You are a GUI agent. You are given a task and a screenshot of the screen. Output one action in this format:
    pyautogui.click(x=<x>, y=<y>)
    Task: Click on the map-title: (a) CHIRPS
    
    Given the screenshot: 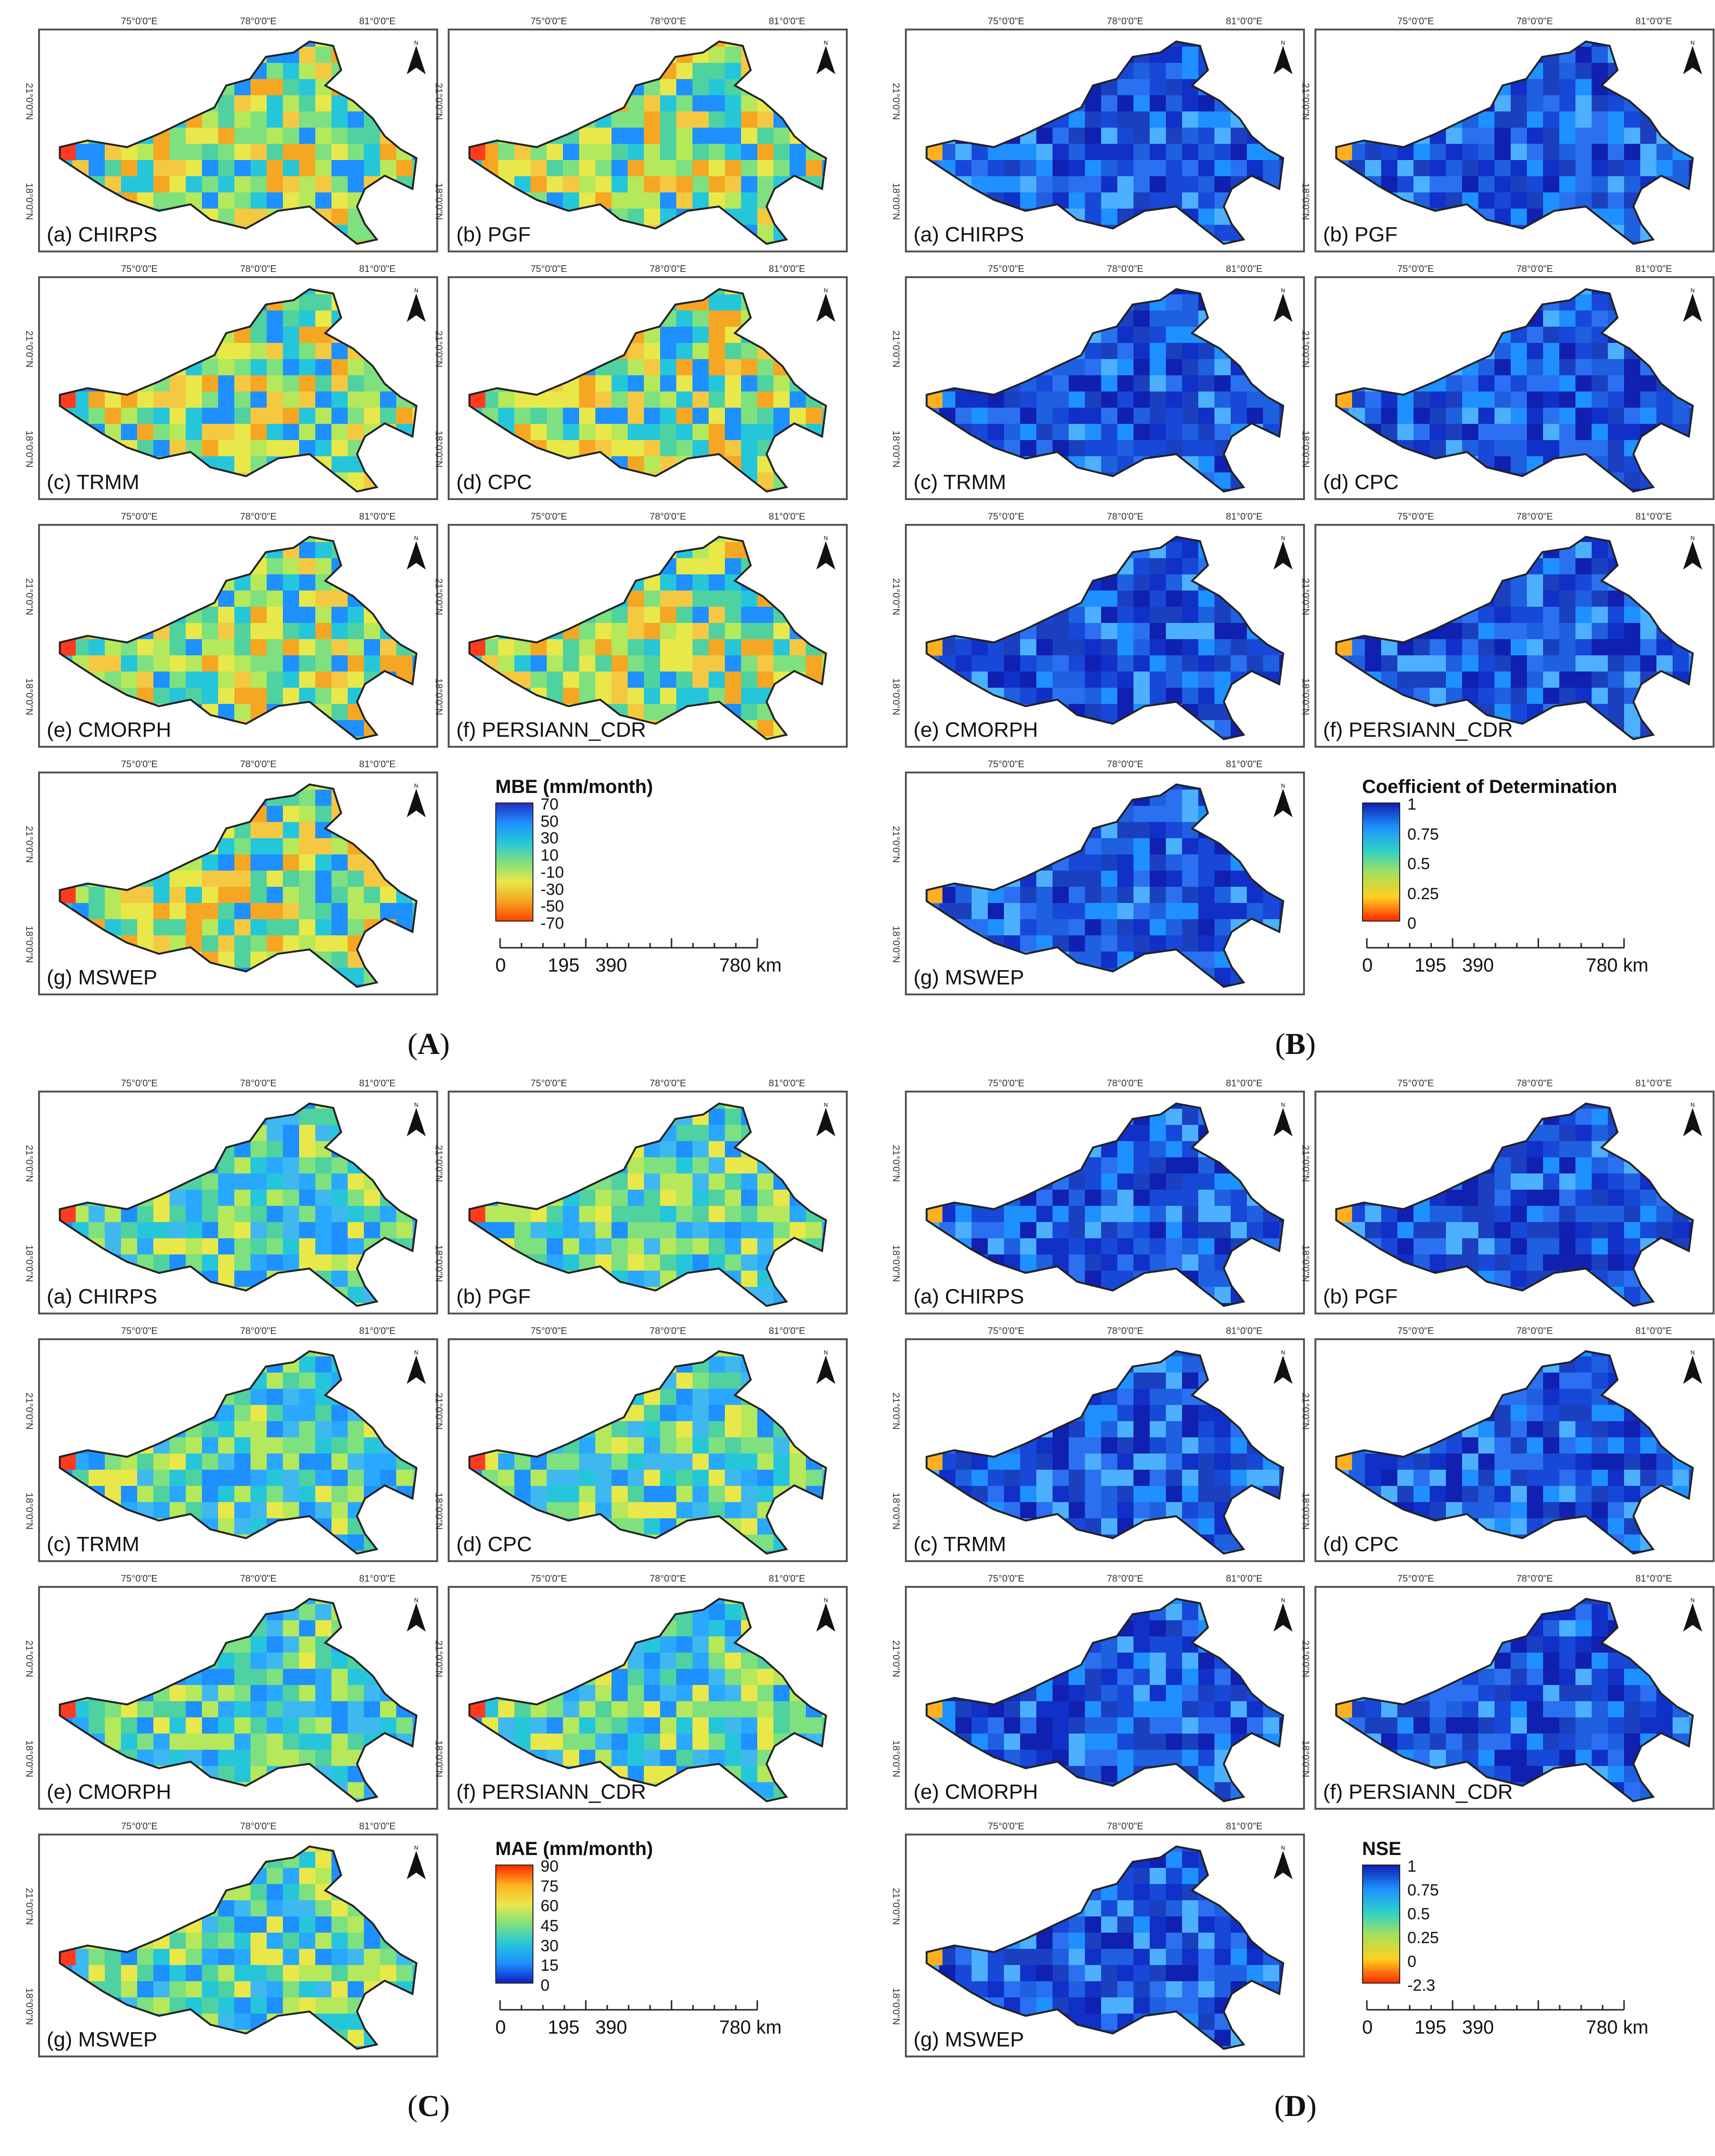 What is the action you would take?
    pyautogui.click(x=102, y=1296)
    